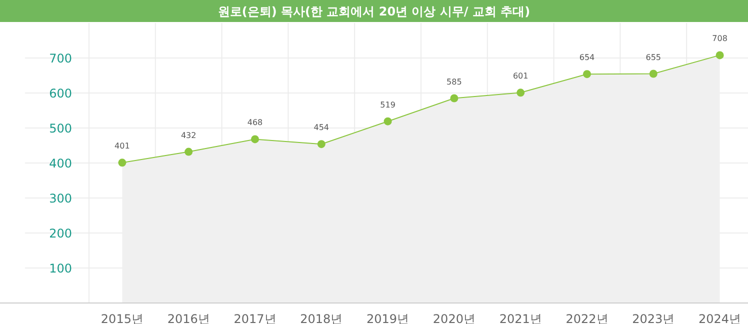 The height and width of the screenshot is (324, 748). I want to click on data-label: 654, so click(587, 57).